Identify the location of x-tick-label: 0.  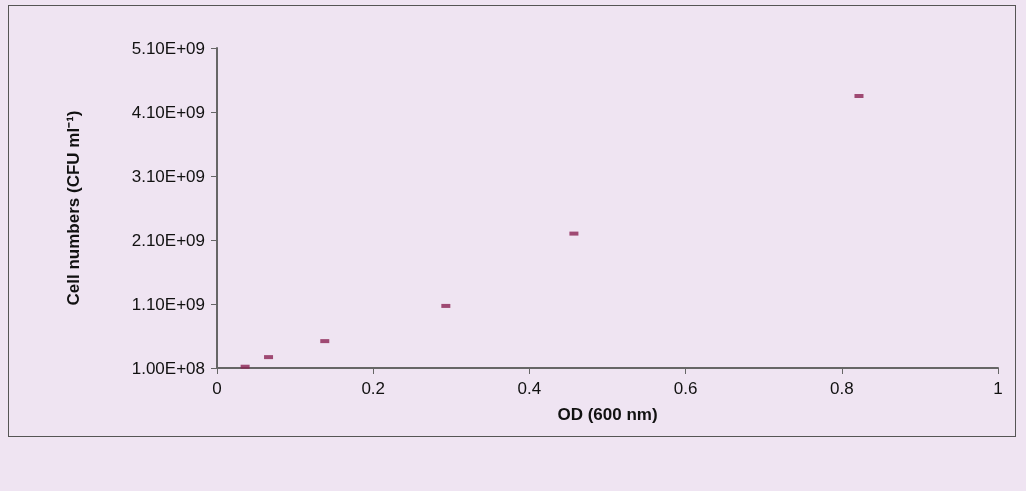
(217, 388).